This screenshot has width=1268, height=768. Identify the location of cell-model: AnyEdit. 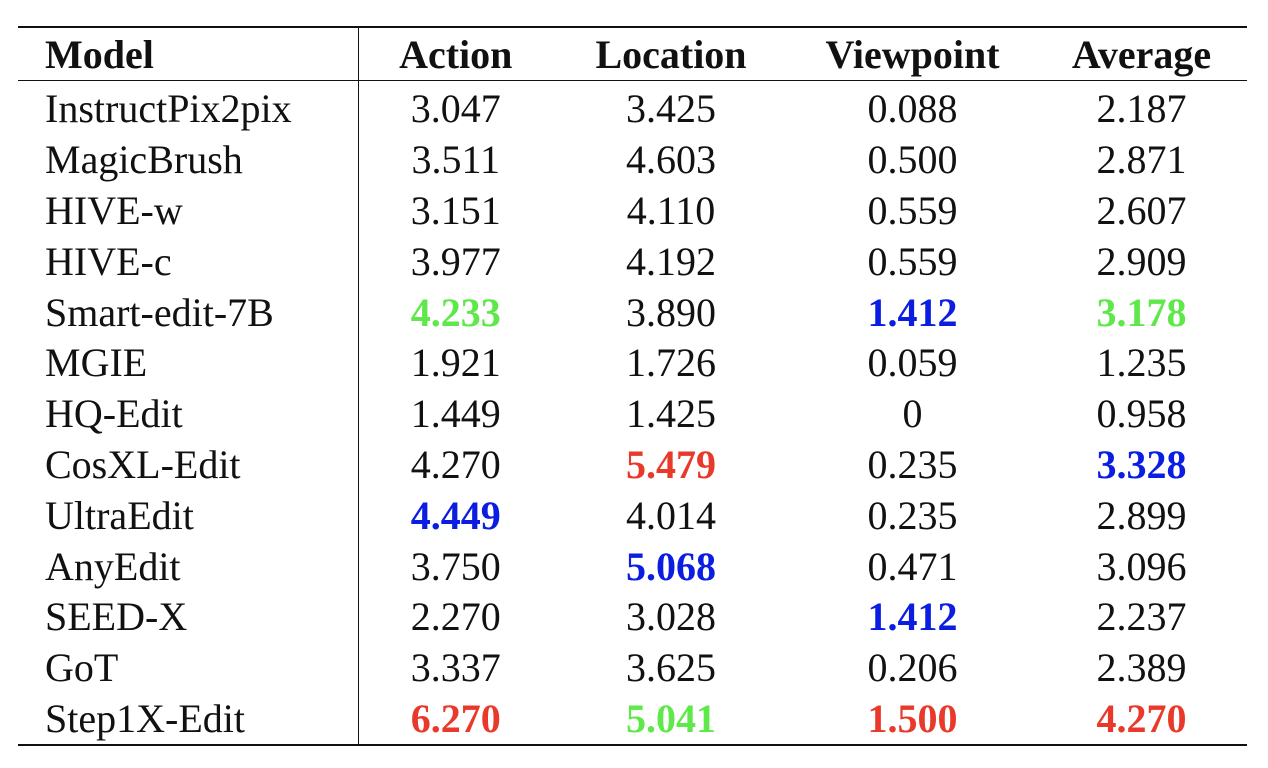
(188, 566).